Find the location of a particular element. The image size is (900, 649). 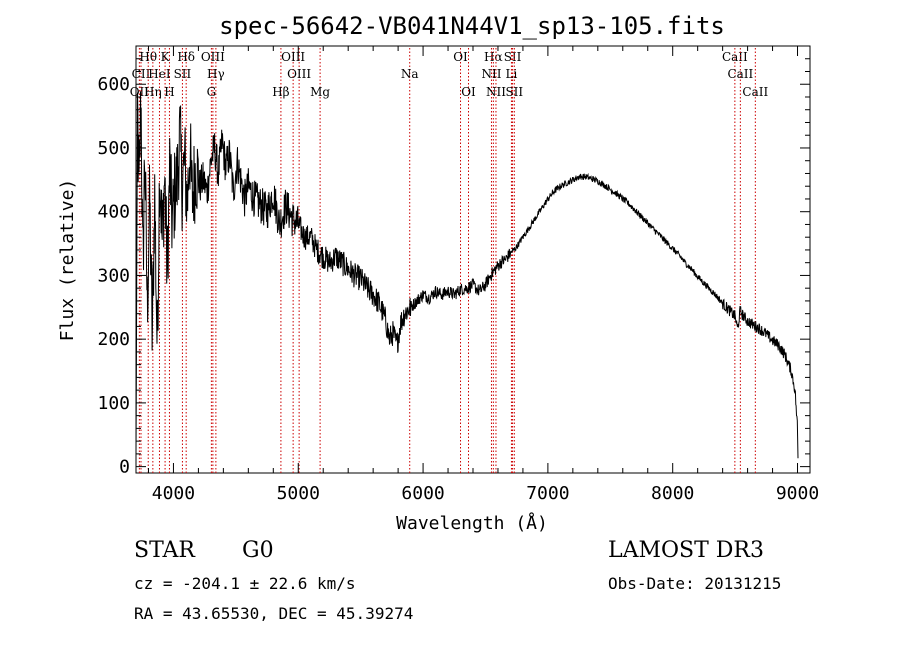

object-class: STAR is located at coordinates (164, 550).